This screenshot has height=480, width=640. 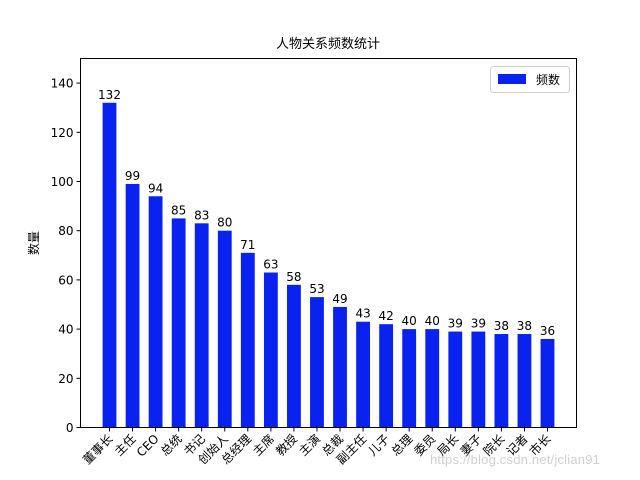 What do you see at coordinates (328, 44) in the screenshot?
I see `chart-title: 人物关系频数统计` at bounding box center [328, 44].